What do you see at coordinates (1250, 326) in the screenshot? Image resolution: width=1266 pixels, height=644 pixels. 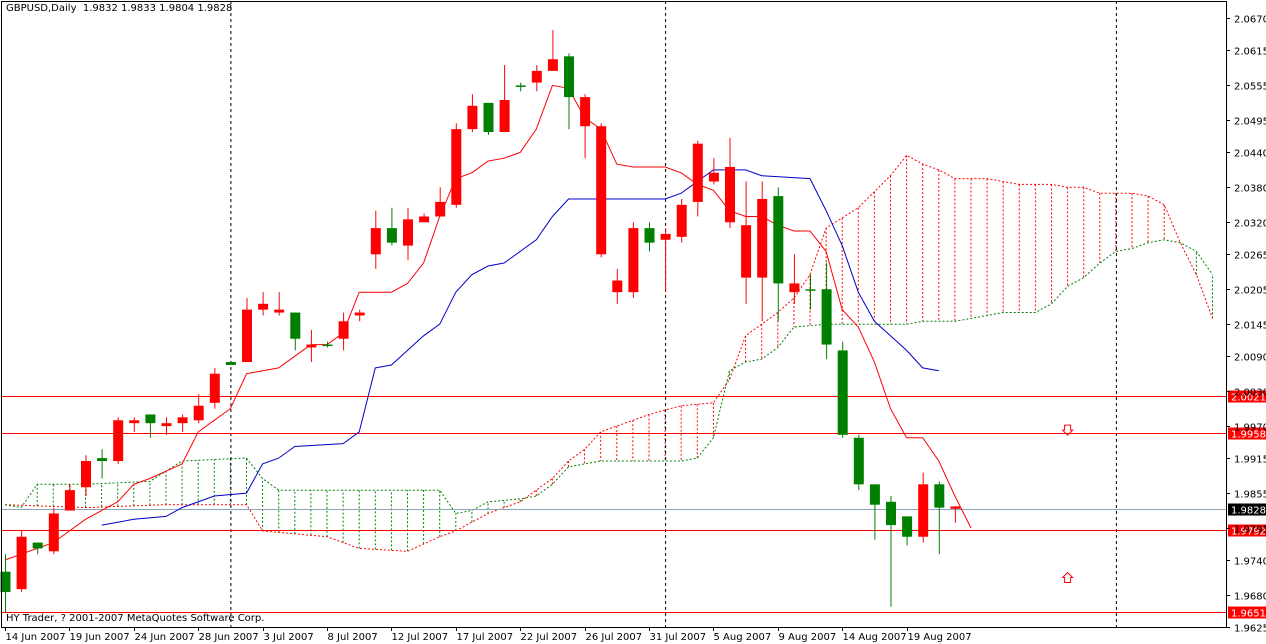 I see `y-tick-label: 2.0145` at bounding box center [1250, 326].